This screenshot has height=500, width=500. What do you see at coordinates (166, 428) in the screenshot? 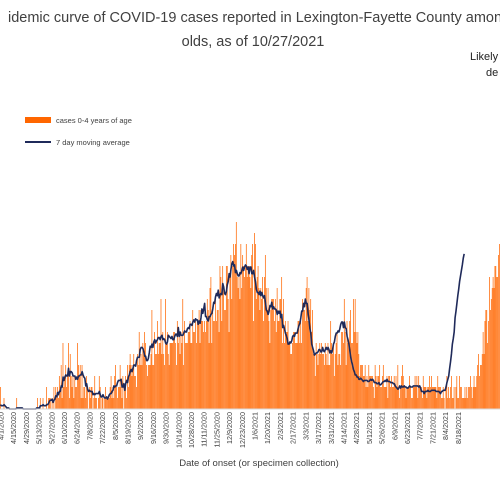
I see `x-tick-label: 9/30/2020` at bounding box center [166, 428].